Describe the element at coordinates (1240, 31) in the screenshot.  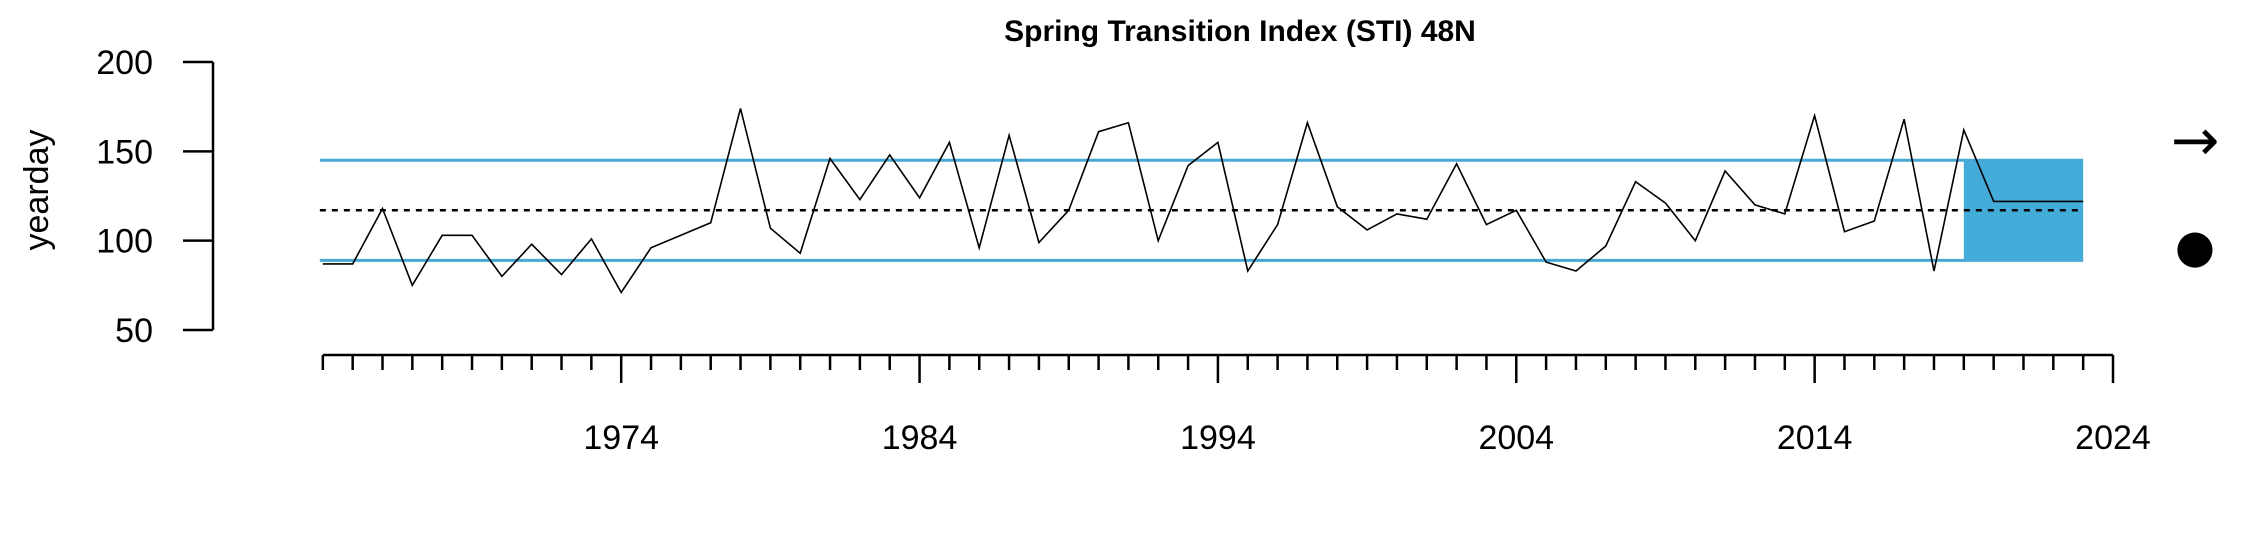
I see `chart-title: Spring Transition Index (STI) 48N` at that location.